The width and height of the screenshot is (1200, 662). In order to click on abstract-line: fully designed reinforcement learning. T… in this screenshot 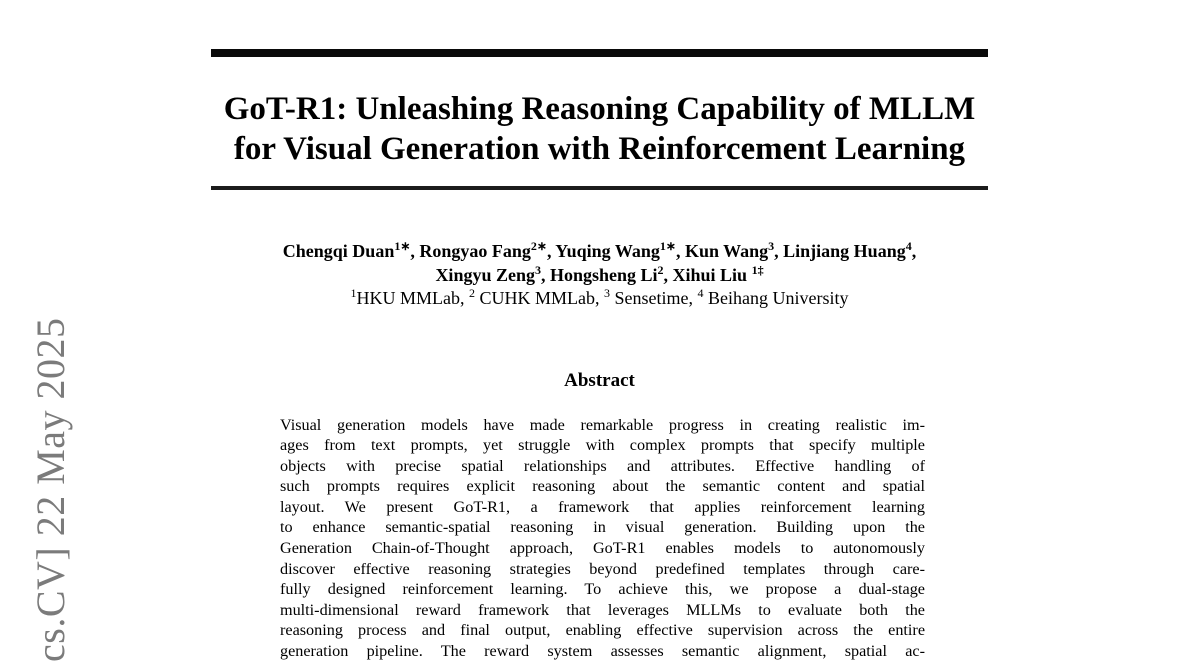, I will do `click(602, 589)`.